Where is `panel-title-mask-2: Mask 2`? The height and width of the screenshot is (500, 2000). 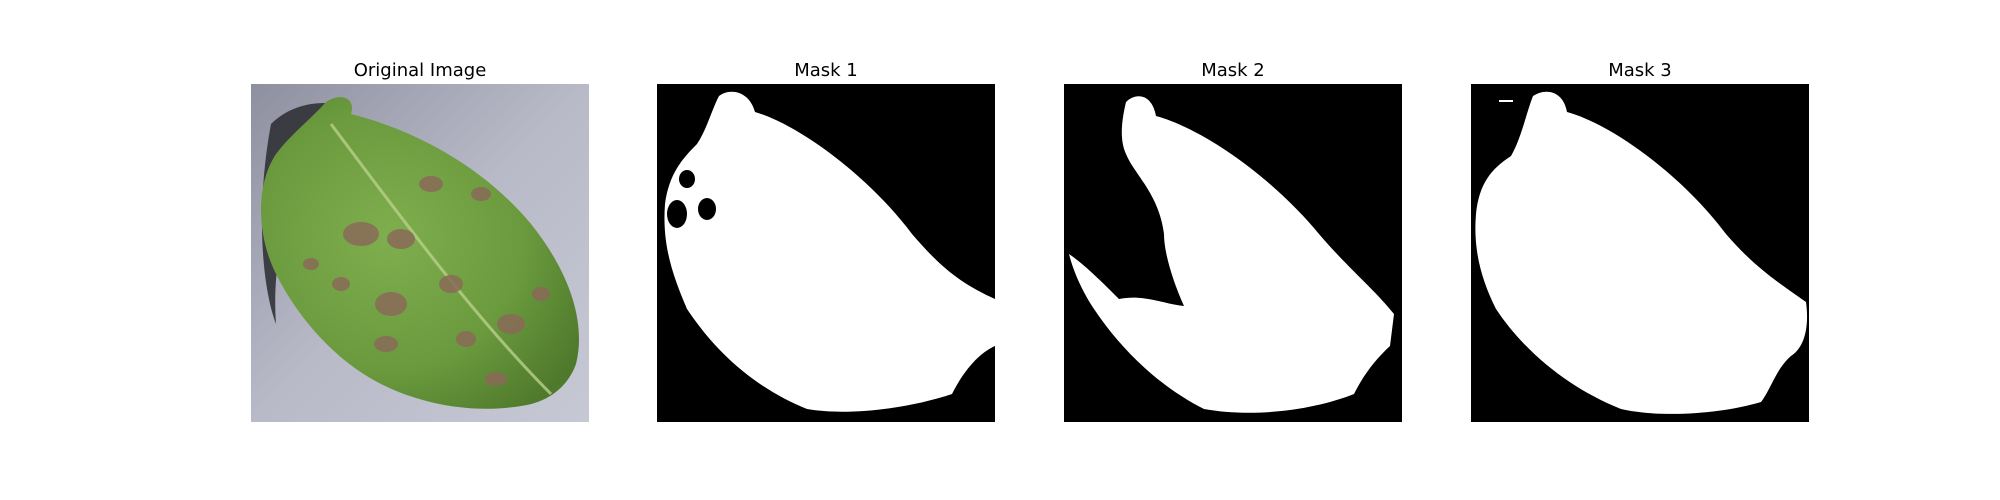
panel-title-mask-2: Mask 2 is located at coordinates (1233, 70).